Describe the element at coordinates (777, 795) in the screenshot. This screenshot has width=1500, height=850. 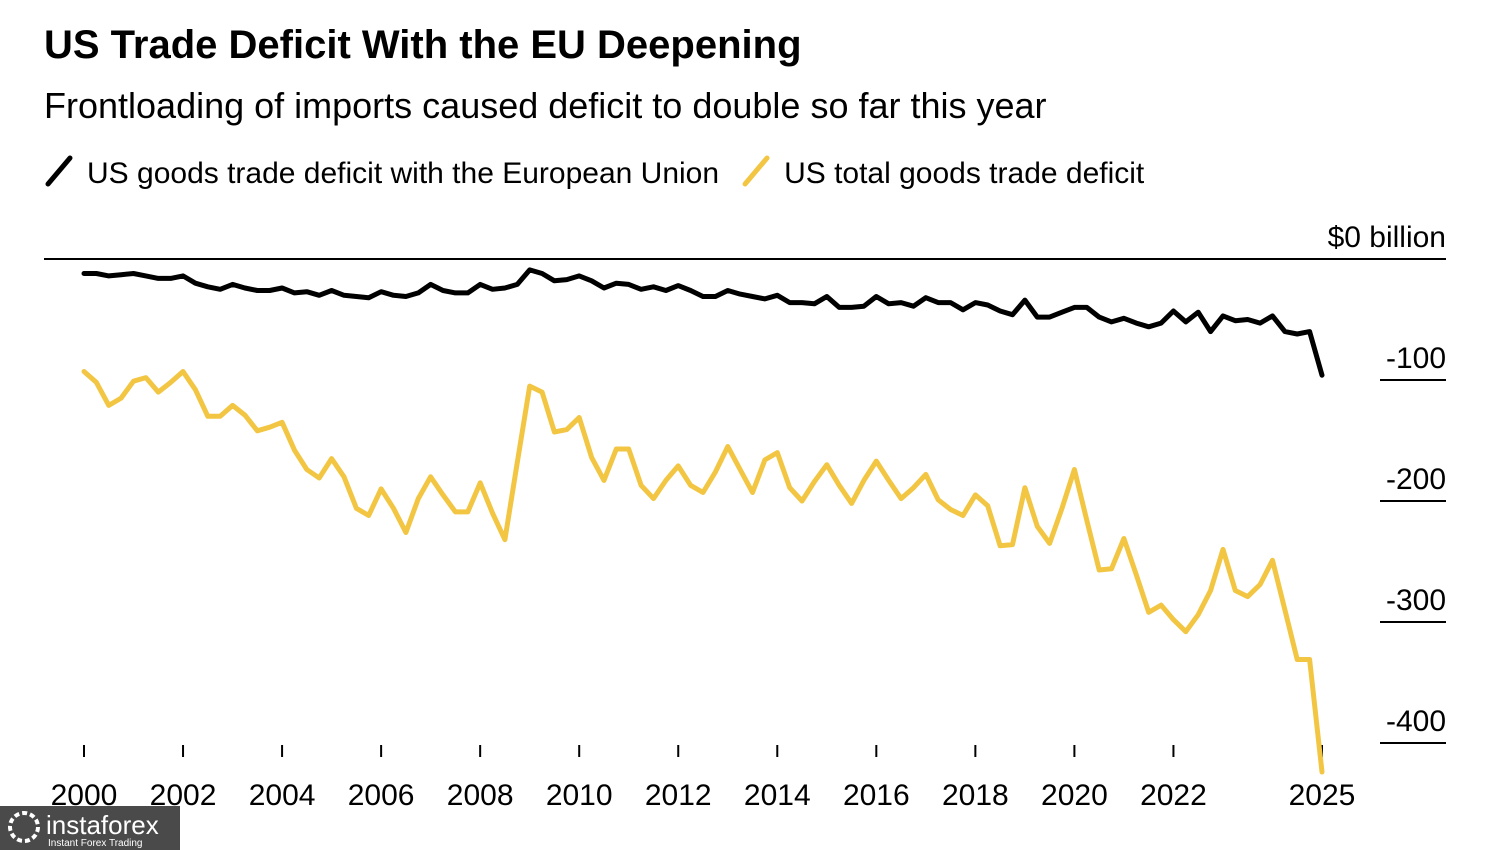
I see `x-tick-label: 2014` at that location.